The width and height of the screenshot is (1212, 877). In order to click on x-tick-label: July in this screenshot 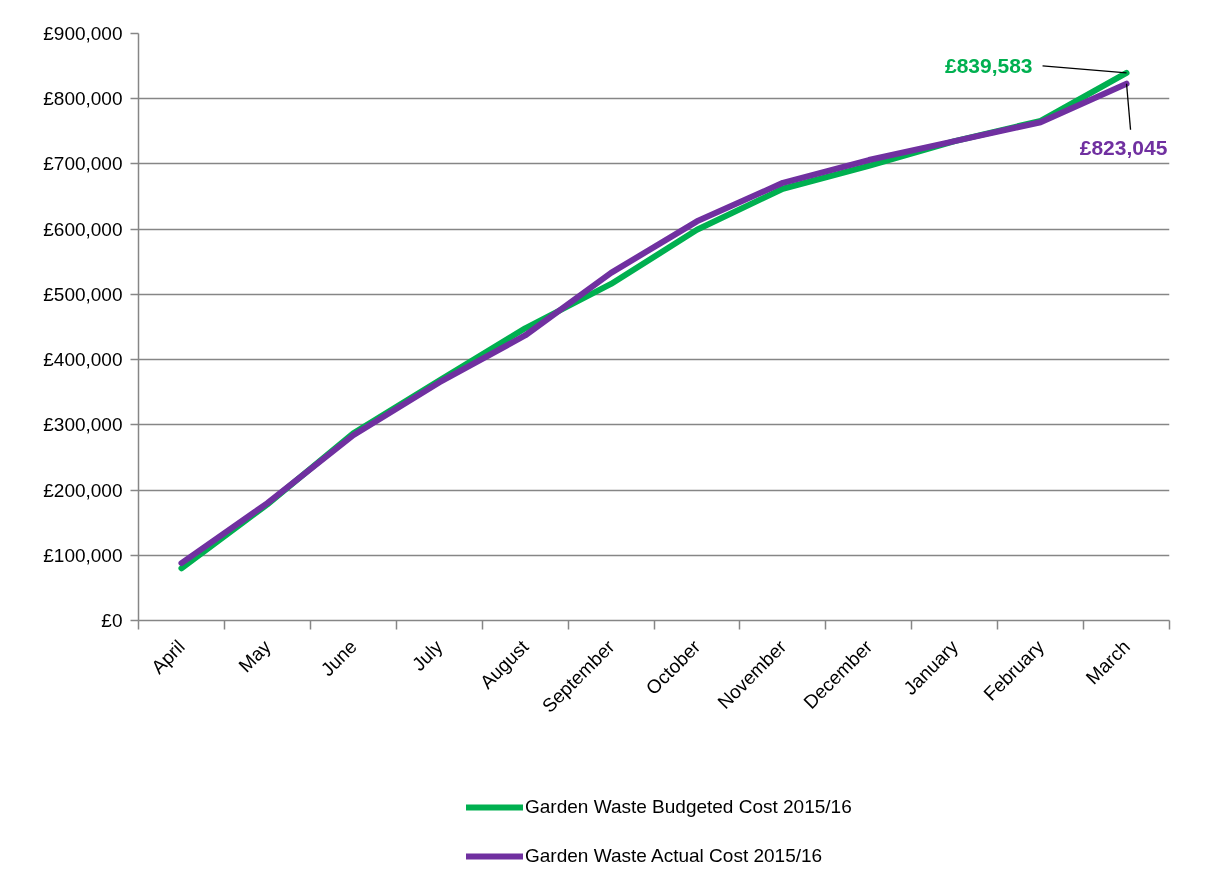, I will do `click(427, 655)`.